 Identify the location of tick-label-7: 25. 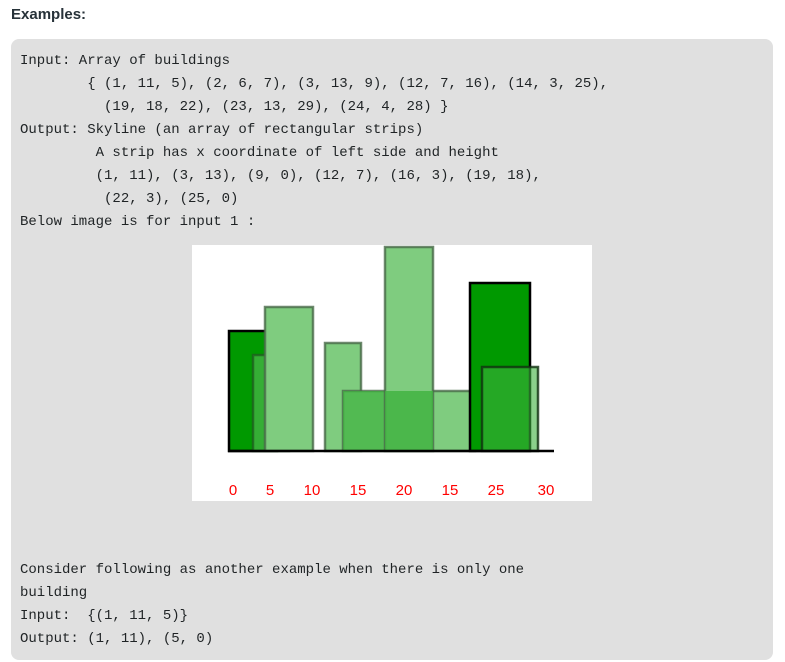
(496, 490).